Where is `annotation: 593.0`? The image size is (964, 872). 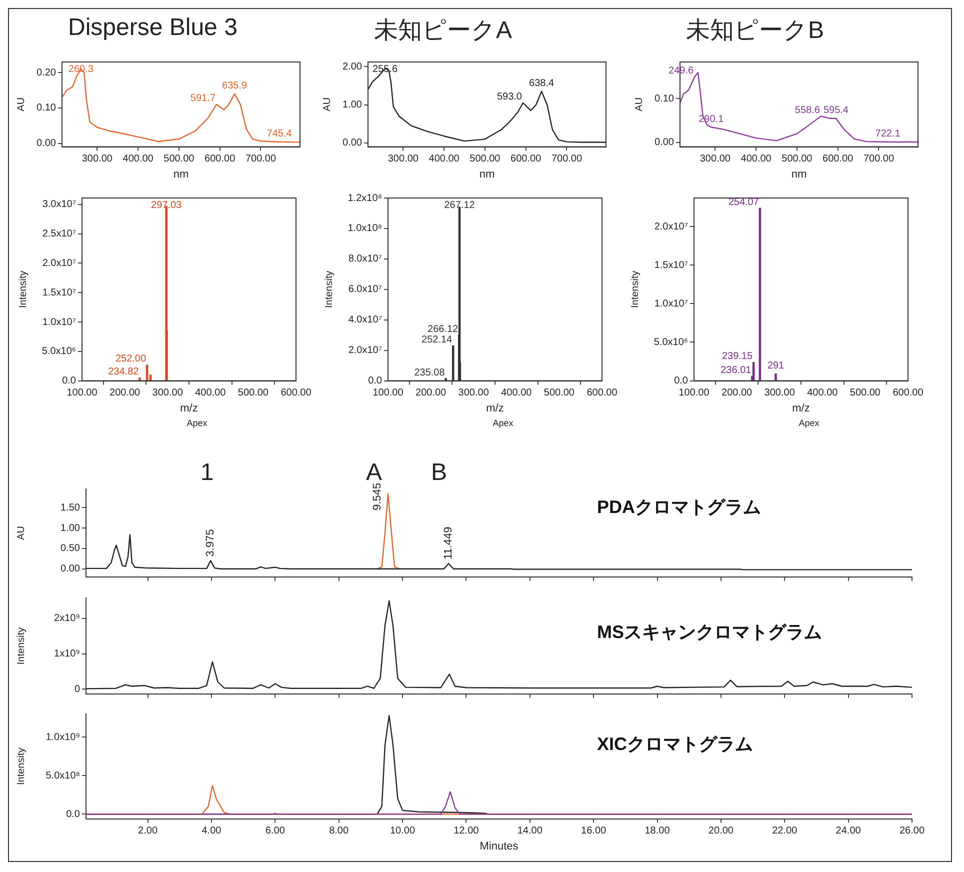 annotation: 593.0 is located at coordinates (509, 97).